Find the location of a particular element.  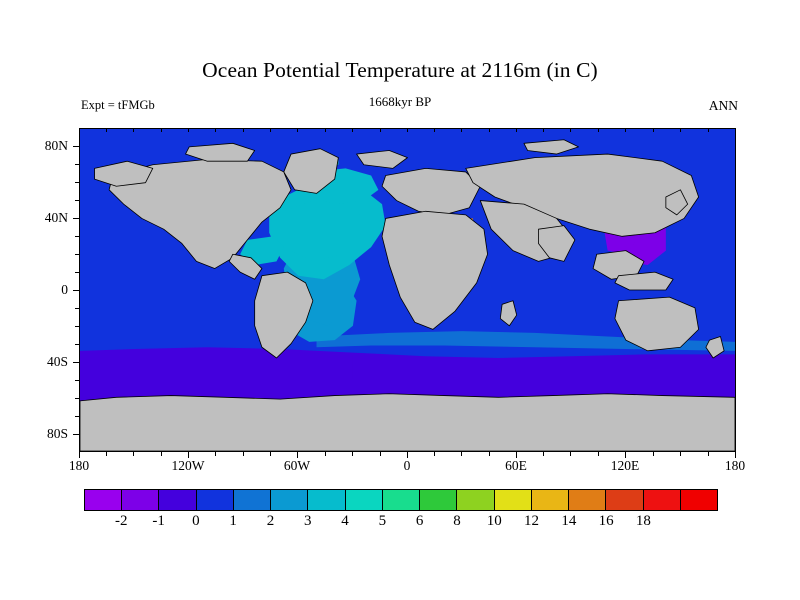

colorbar-tick-label: 3 is located at coordinates (308, 521).